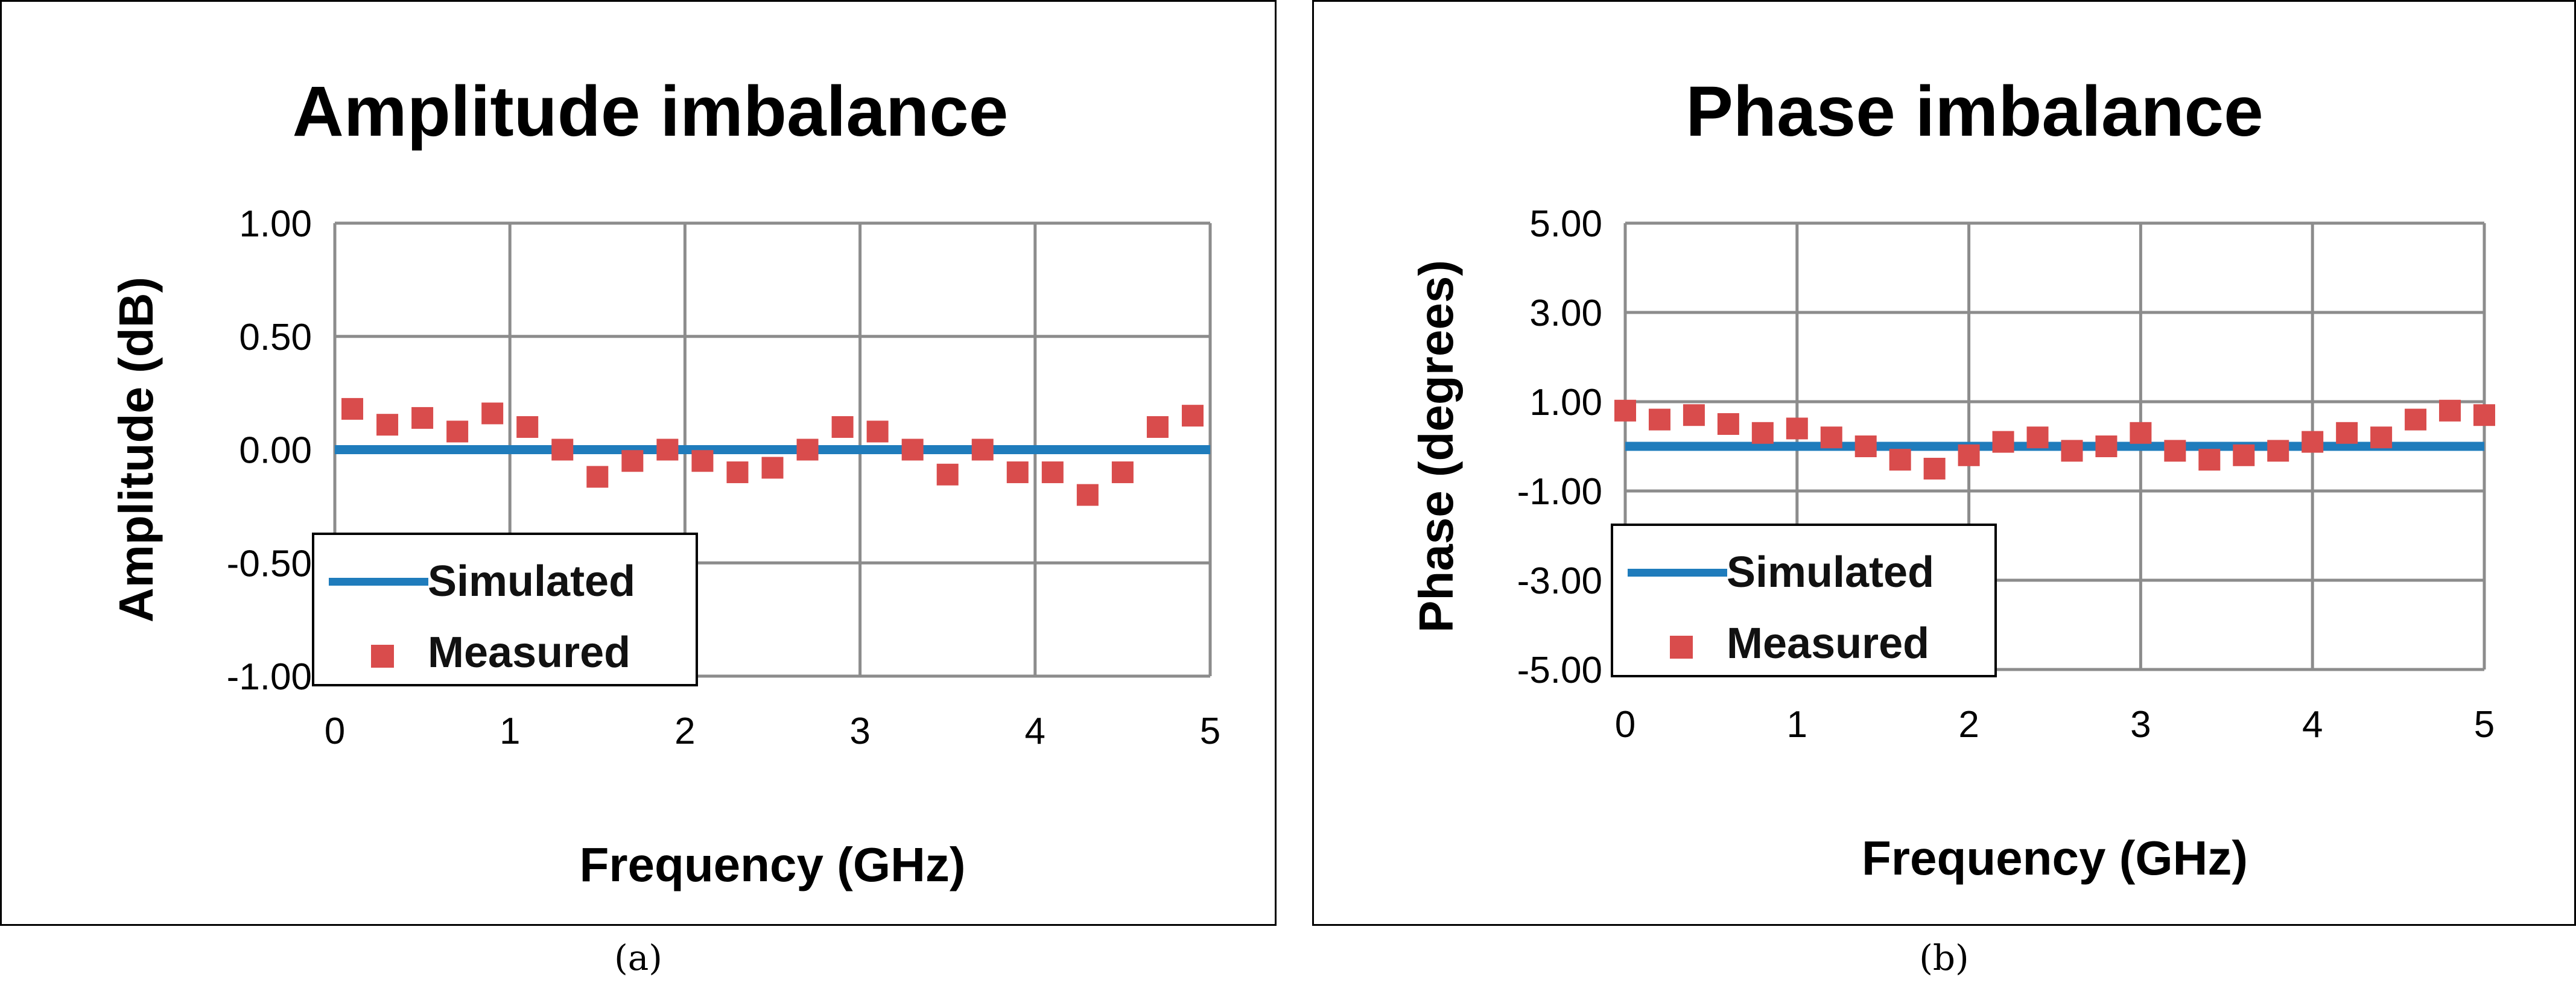 This screenshot has width=2576, height=994. I want to click on y-tick-label: -0.50, so click(269, 563).